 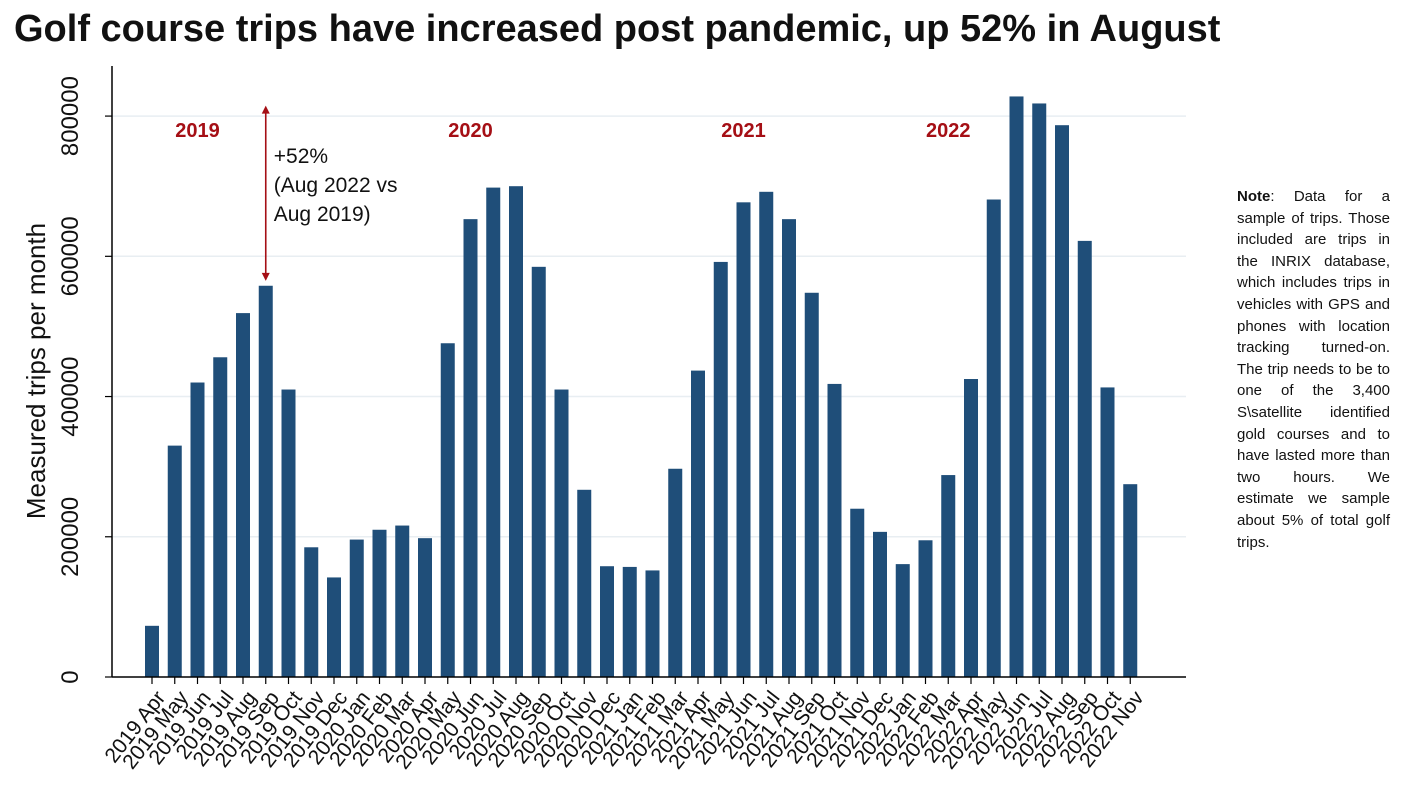 What do you see at coordinates (197, 131) in the screenshot?
I see `year-label: 2019` at bounding box center [197, 131].